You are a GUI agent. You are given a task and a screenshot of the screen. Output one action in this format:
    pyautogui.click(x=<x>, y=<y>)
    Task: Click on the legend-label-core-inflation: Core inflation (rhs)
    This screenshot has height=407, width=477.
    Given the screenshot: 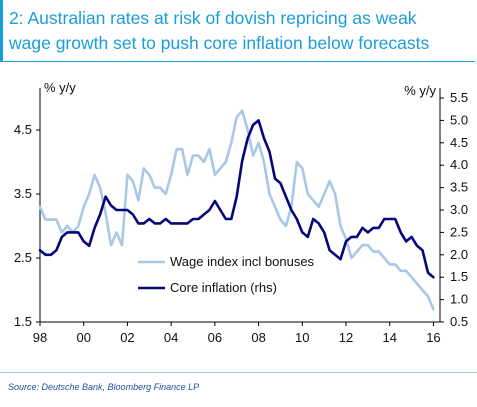 What is the action you would take?
    pyautogui.click(x=223, y=287)
    